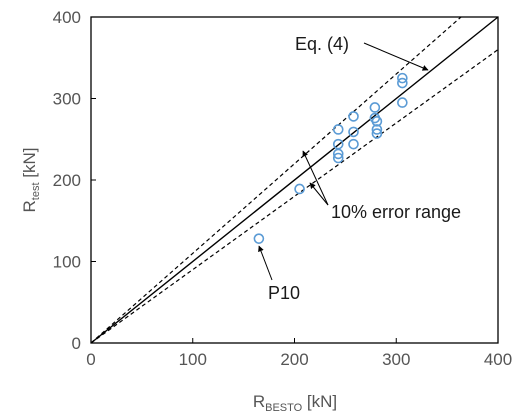 Image resolution: width=520 pixels, height=416 pixels. I want to click on x-axis-title-sub: BESTO, so click(284, 408).